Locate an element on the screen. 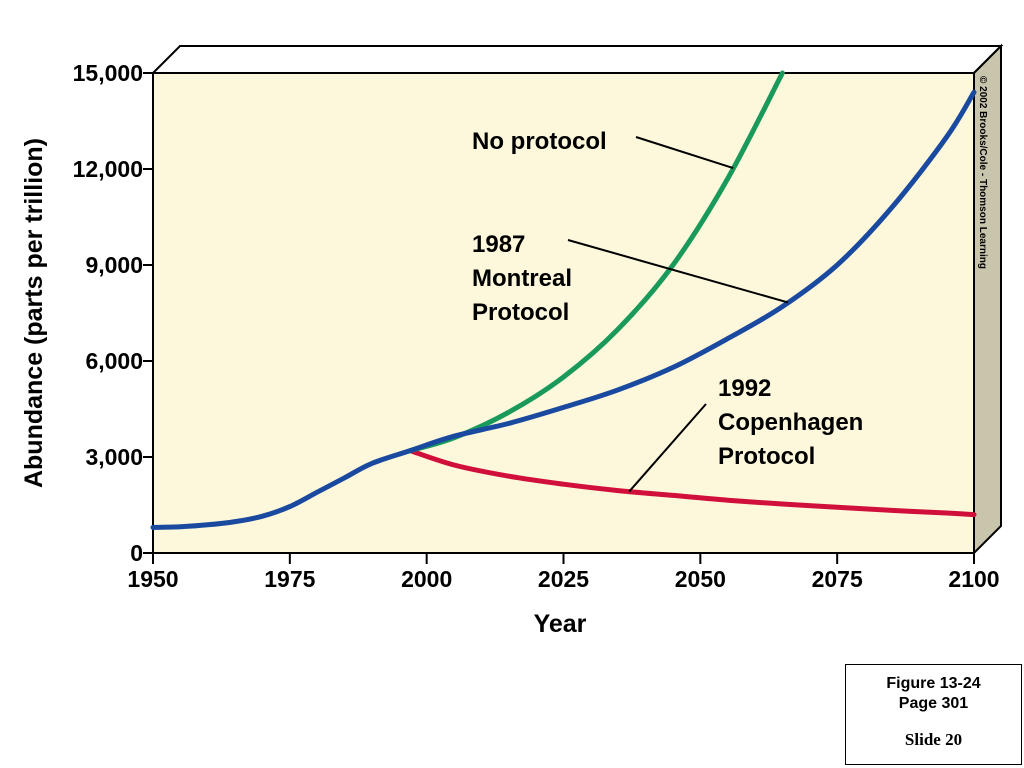 This screenshot has width=1024, height=768. page-number: Page 301 is located at coordinates (933, 703).